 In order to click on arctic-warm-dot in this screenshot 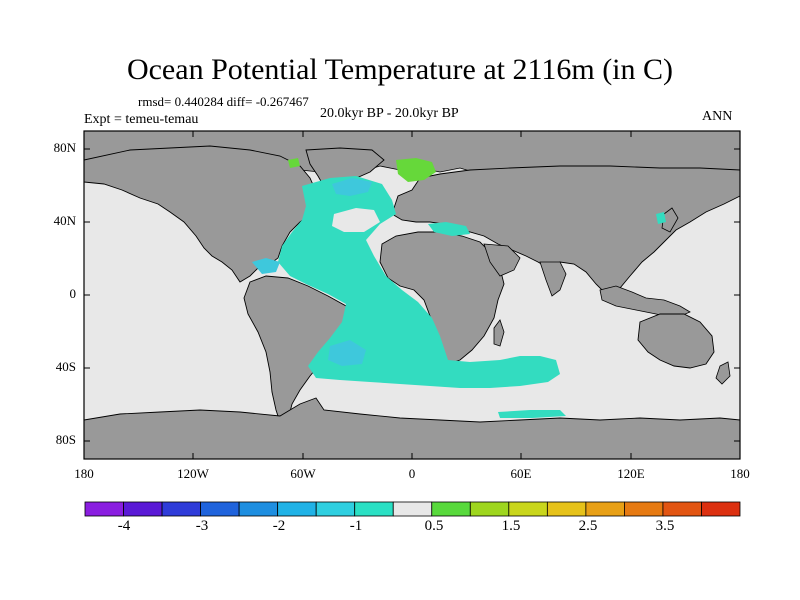, I will do `click(294, 163)`.